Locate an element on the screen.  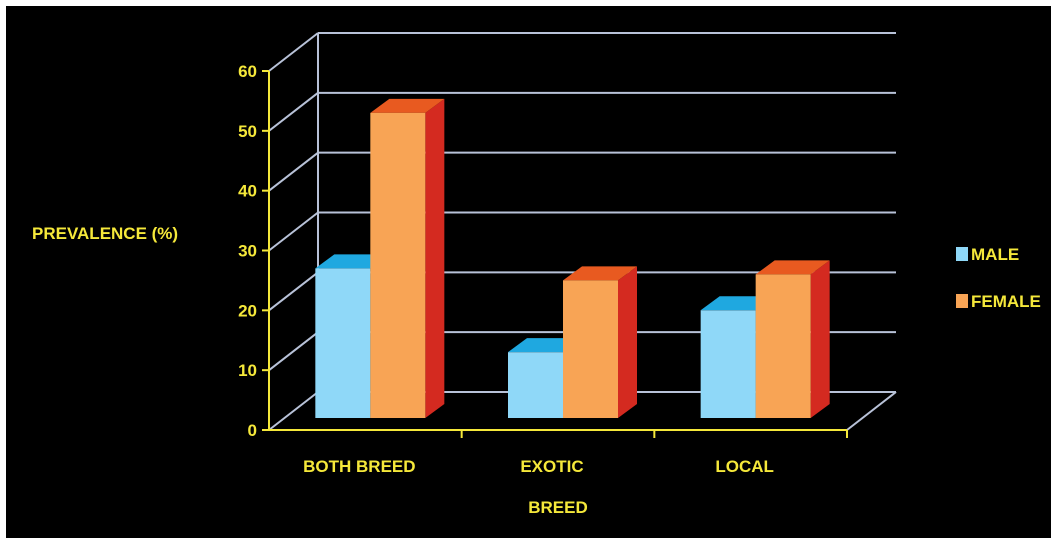
y-tick-label: 60 is located at coordinates (247, 71).